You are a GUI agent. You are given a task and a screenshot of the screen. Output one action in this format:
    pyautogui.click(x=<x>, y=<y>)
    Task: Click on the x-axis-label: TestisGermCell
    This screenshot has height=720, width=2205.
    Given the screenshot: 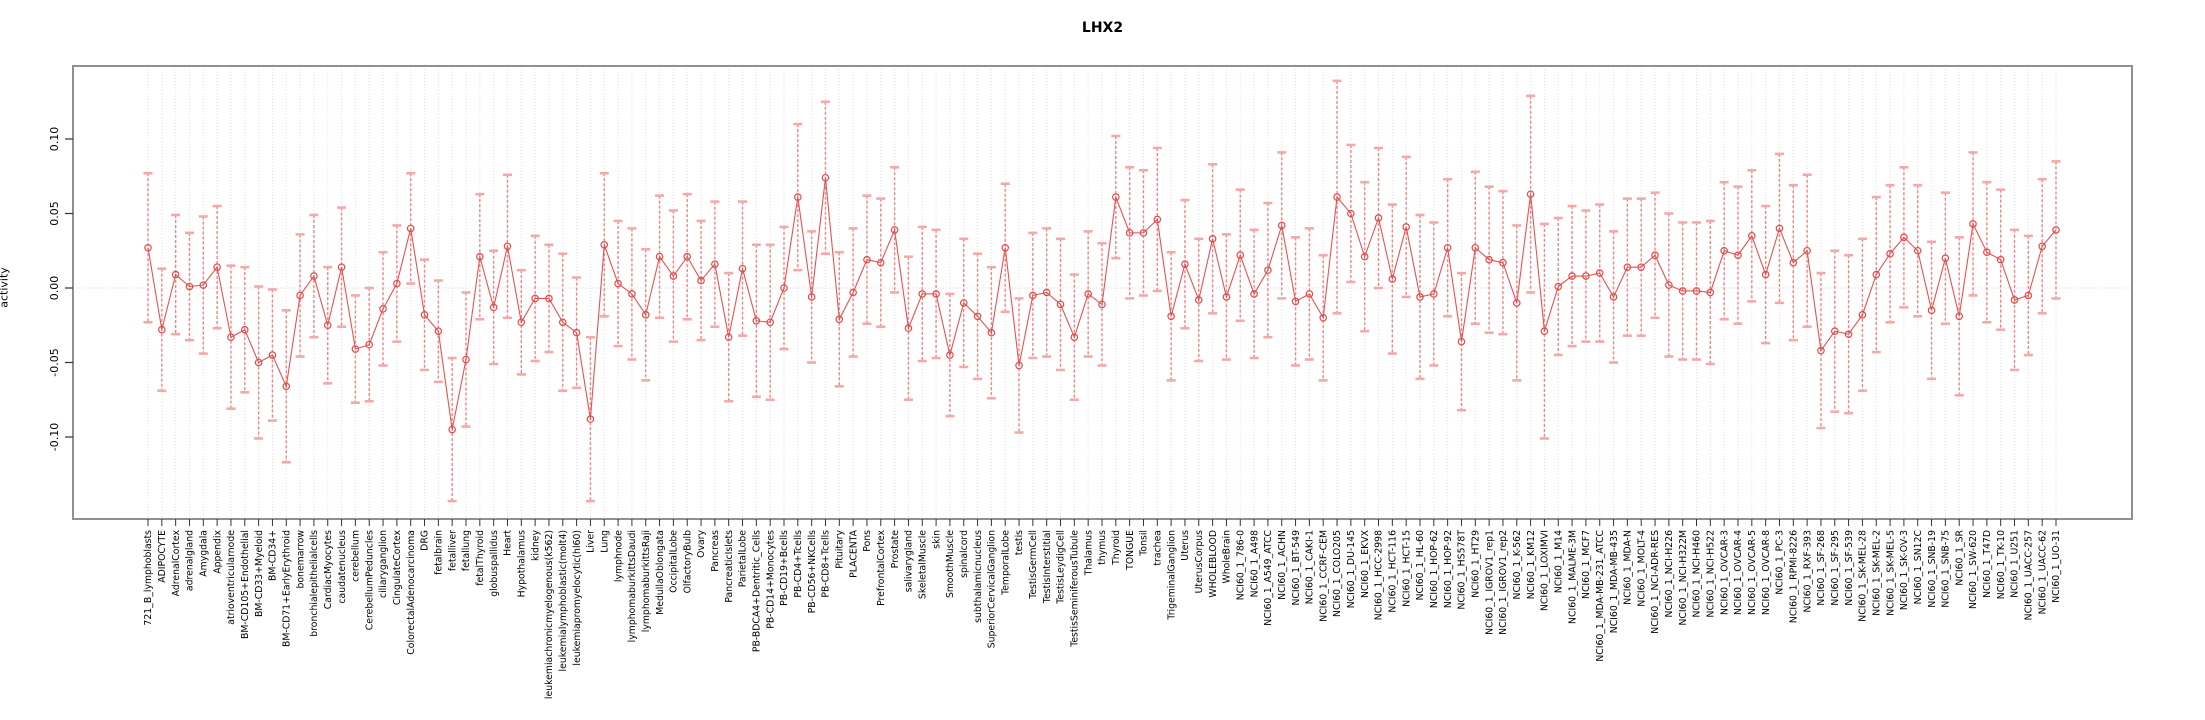 What is the action you would take?
    pyautogui.click(x=1033, y=565)
    